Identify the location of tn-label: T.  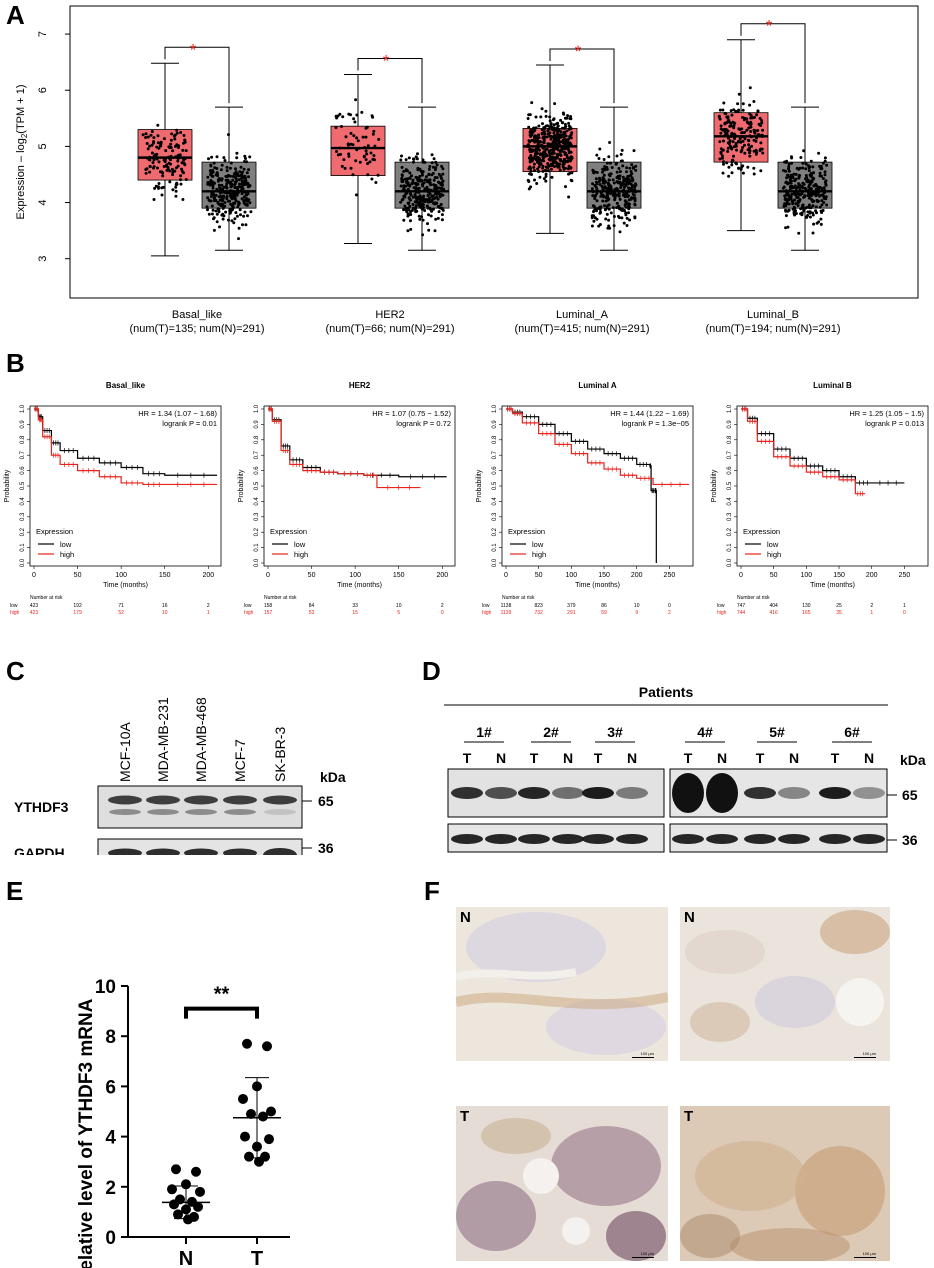
(688, 758).